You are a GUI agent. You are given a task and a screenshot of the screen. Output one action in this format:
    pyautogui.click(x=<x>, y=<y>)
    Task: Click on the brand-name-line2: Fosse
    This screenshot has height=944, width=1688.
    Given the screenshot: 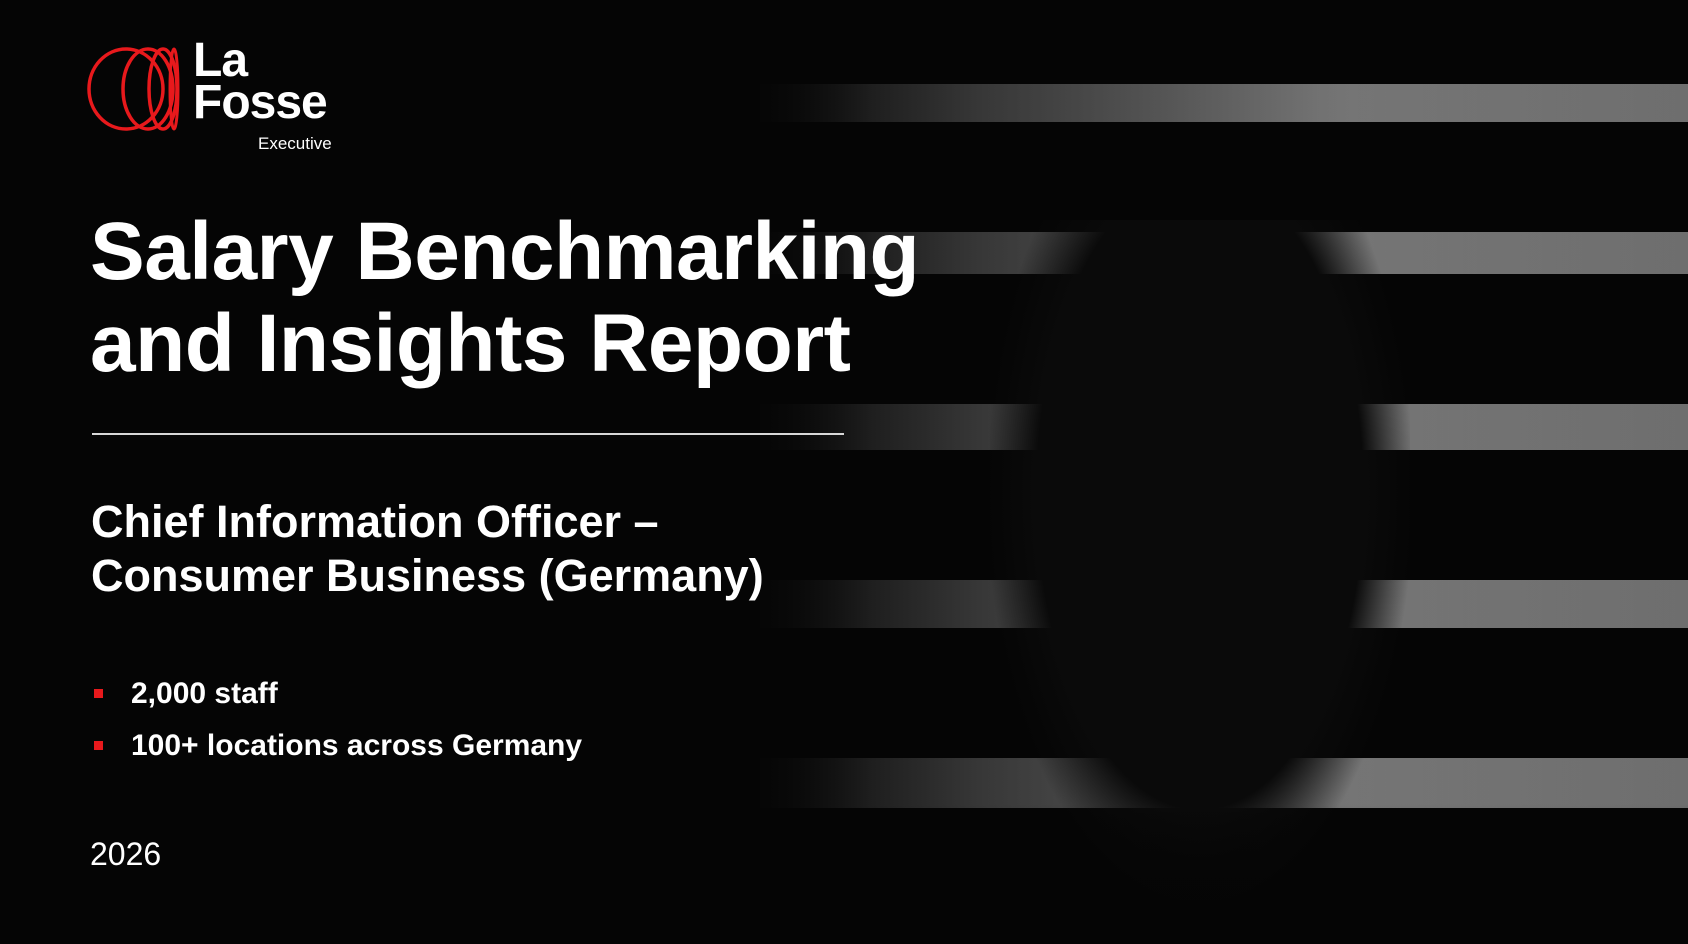 What is the action you would take?
    pyautogui.click(x=260, y=102)
    